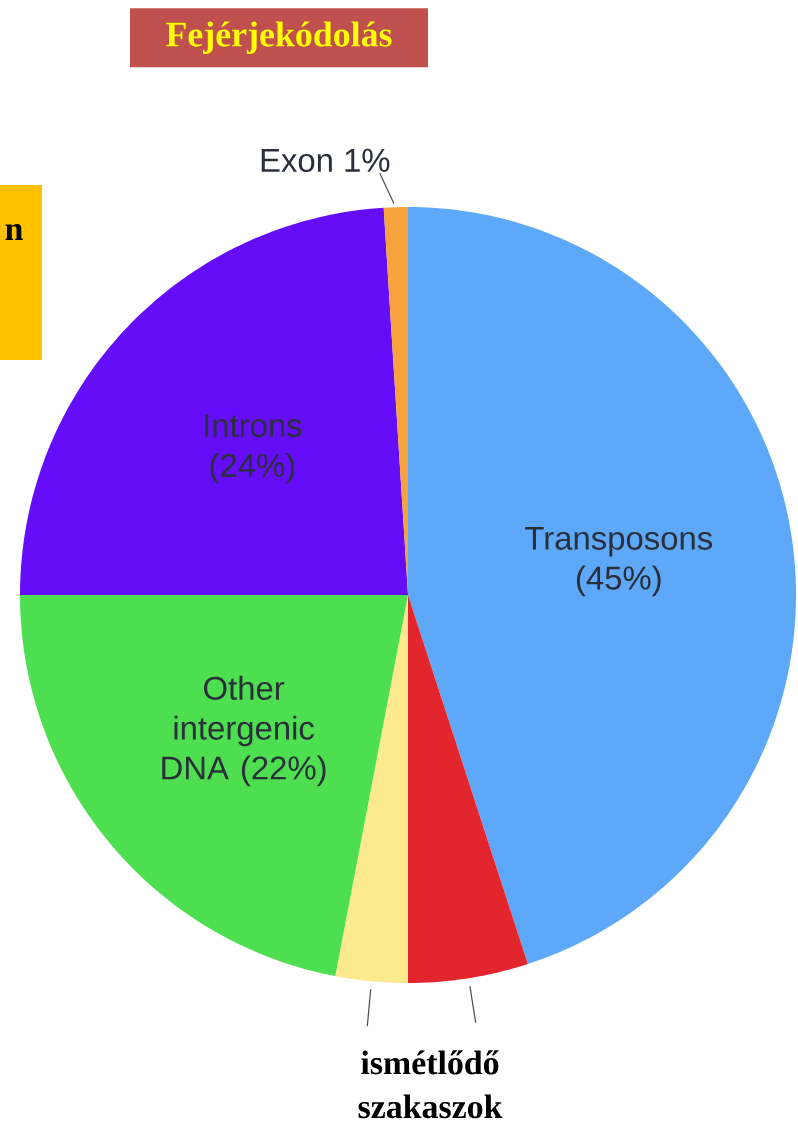 The height and width of the screenshot is (1148, 798). Describe the element at coordinates (14, 231) in the screenshot. I see `text: n` at that location.